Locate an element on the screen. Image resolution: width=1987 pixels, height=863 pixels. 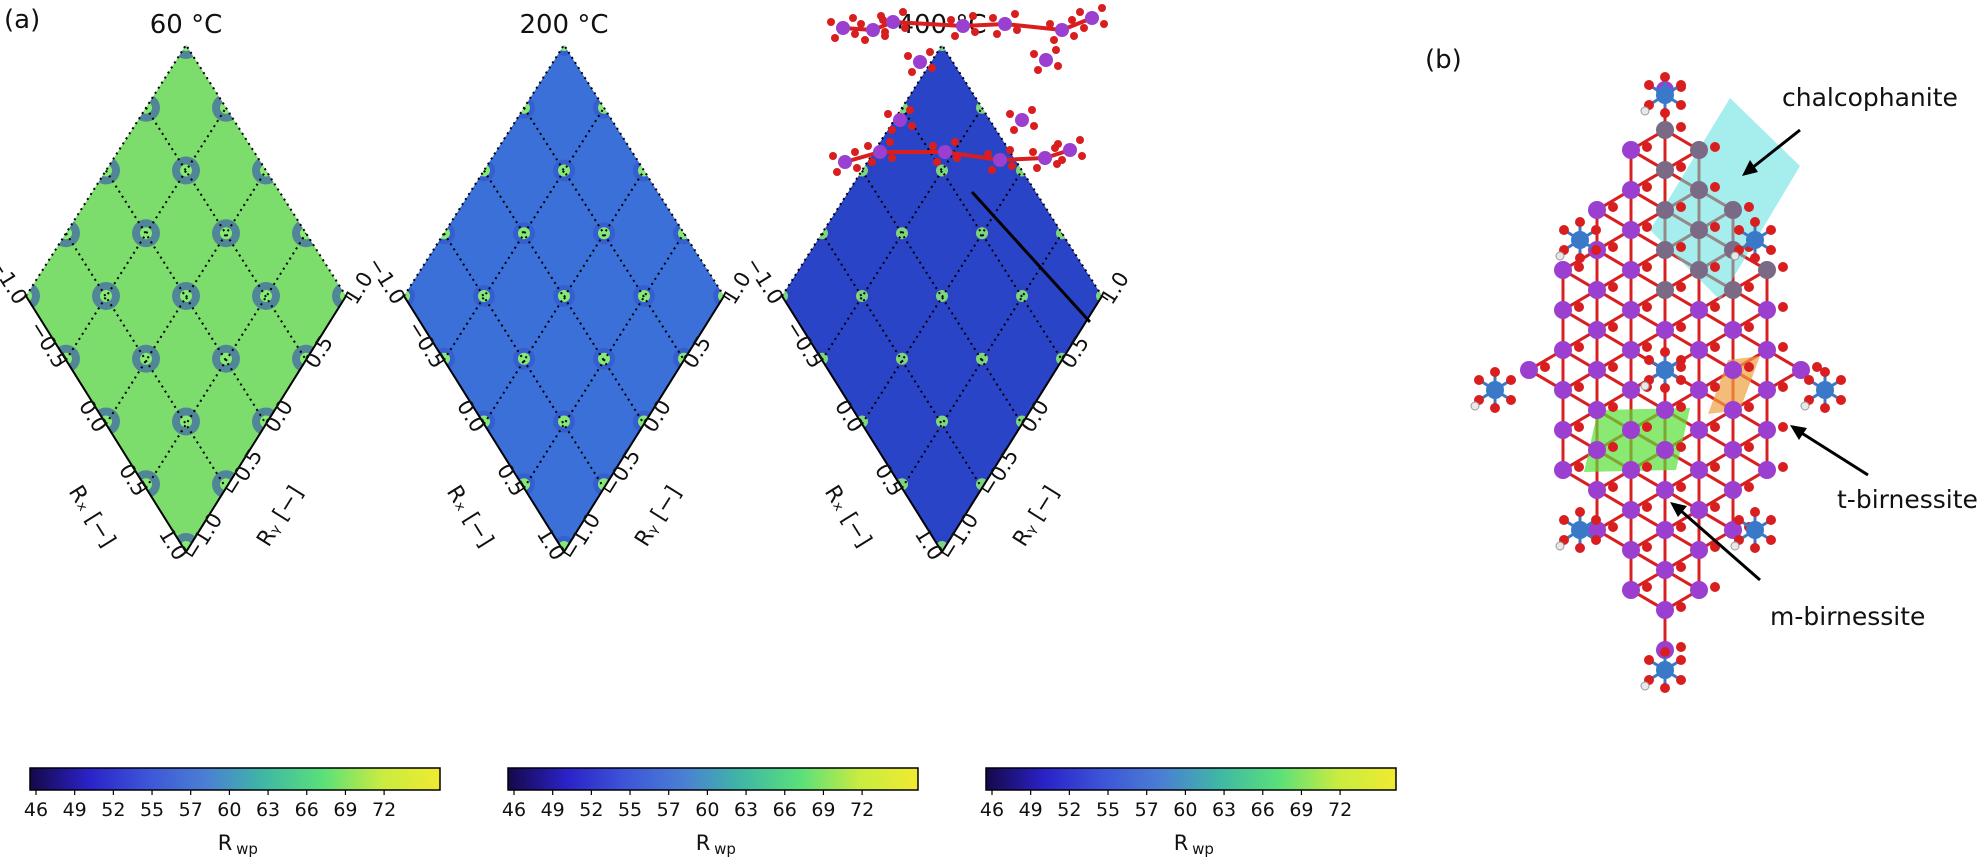
ry-tick-label: 1.0 is located at coordinates (1115, 288).